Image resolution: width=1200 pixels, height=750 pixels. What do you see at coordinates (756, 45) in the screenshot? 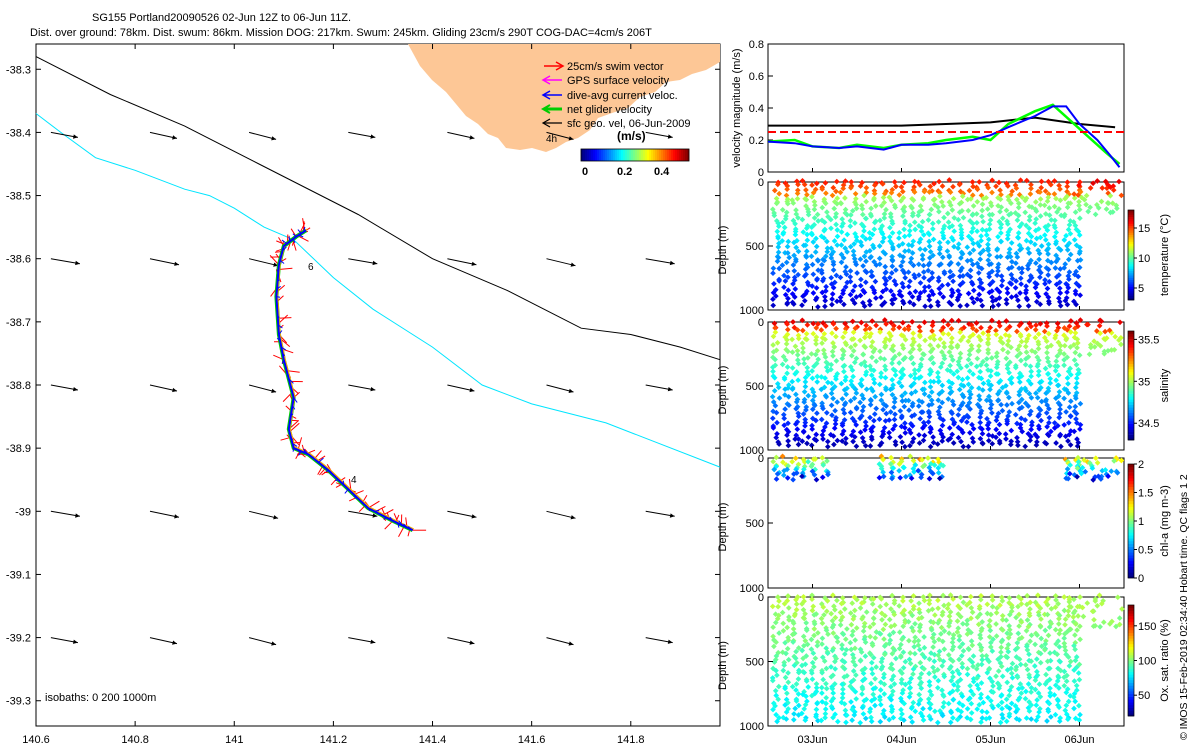
I see `vel-y-tick-label: 0.8` at bounding box center [756, 45].